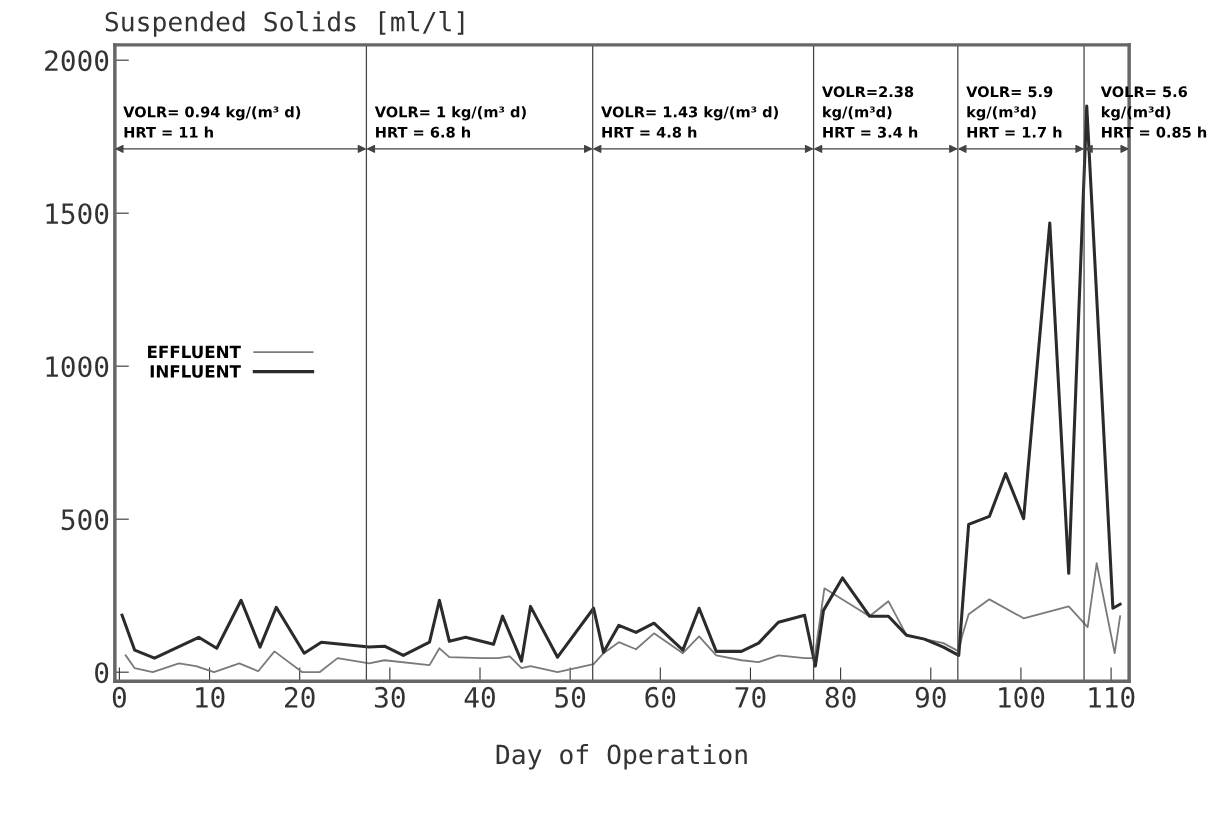  Describe the element at coordinates (77, 367) in the screenshot. I see `y-tick-label: 1000` at that location.